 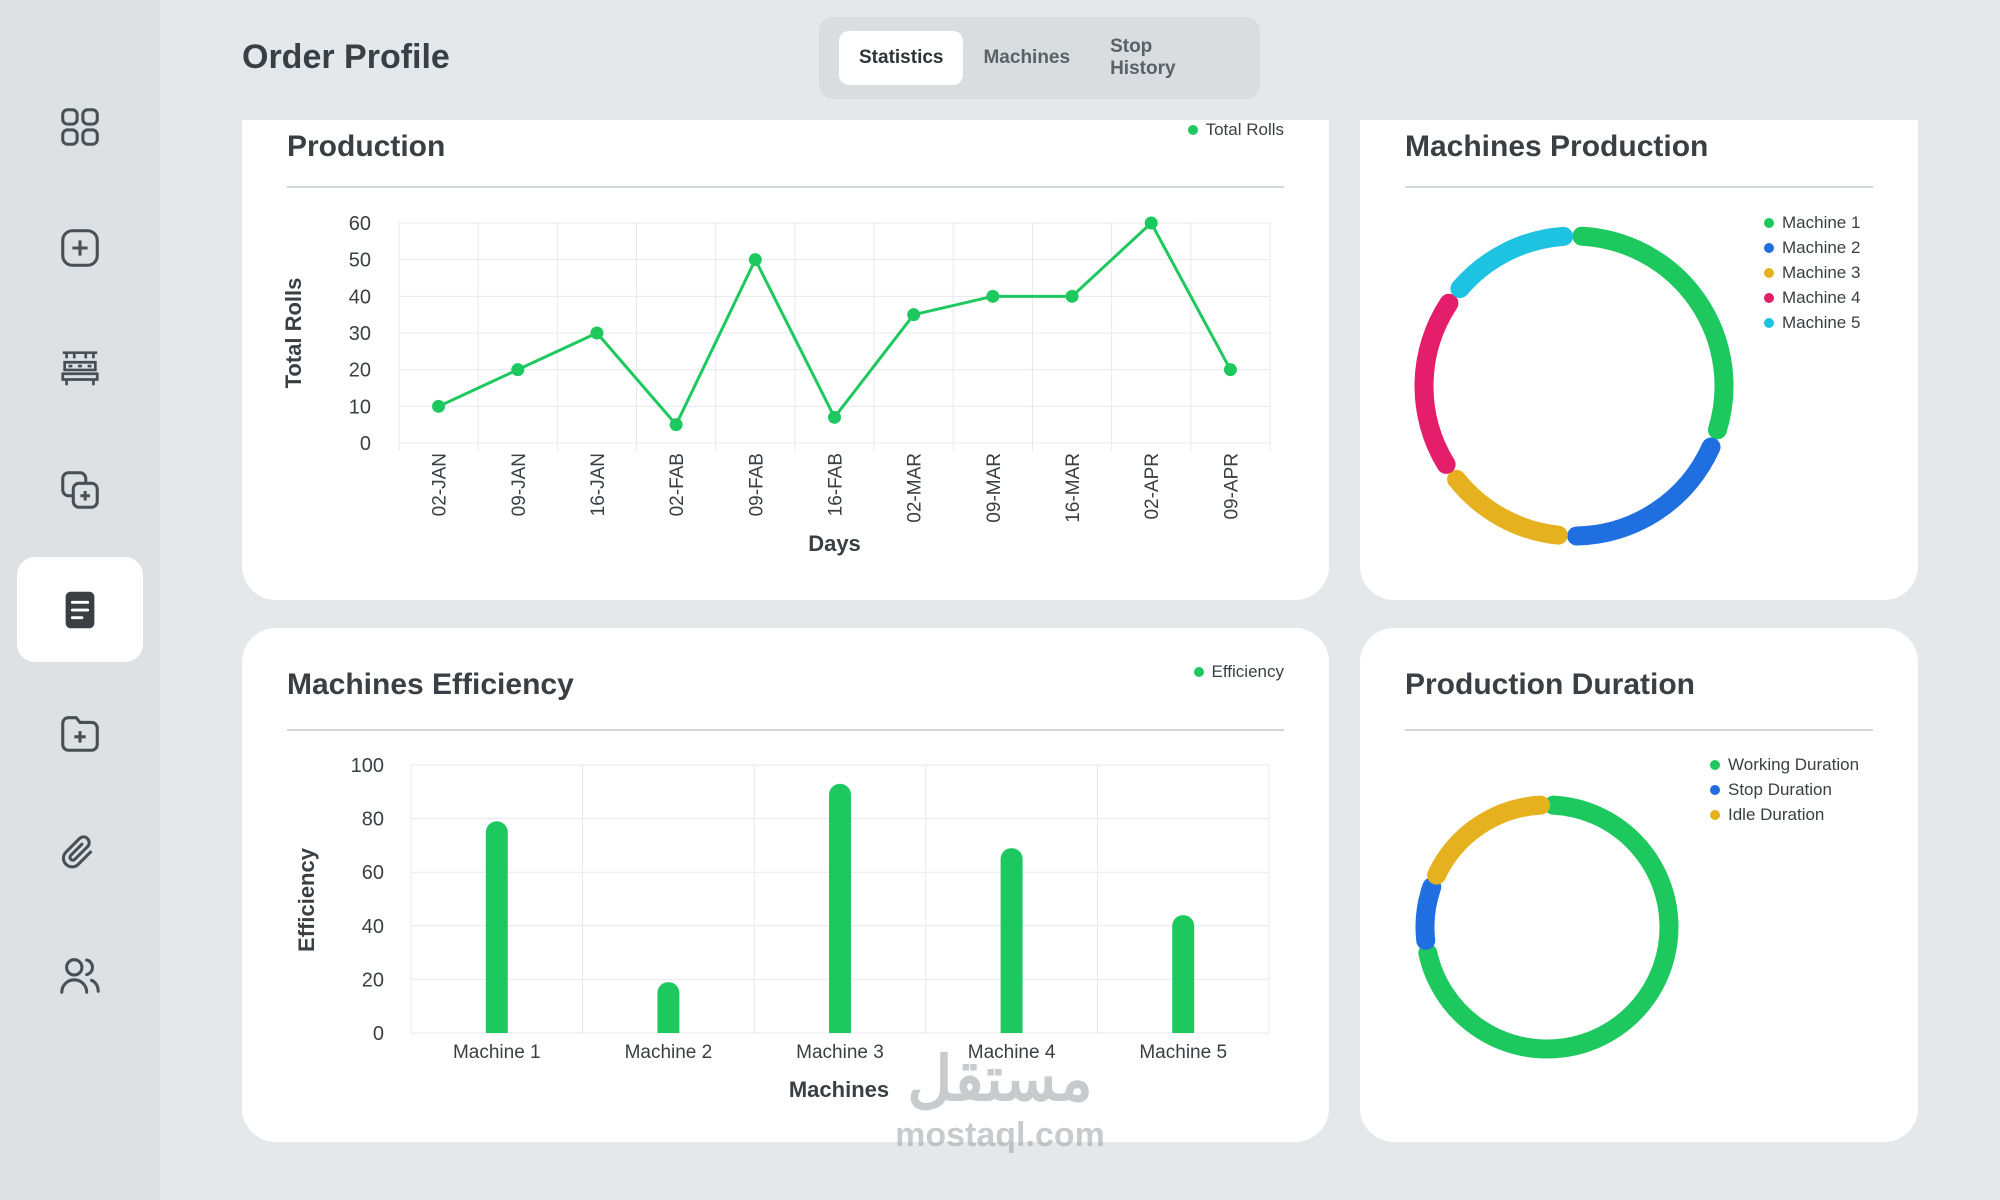 What do you see at coordinates (1780, 789) in the screenshot?
I see `legend-label: Stop Duration` at bounding box center [1780, 789].